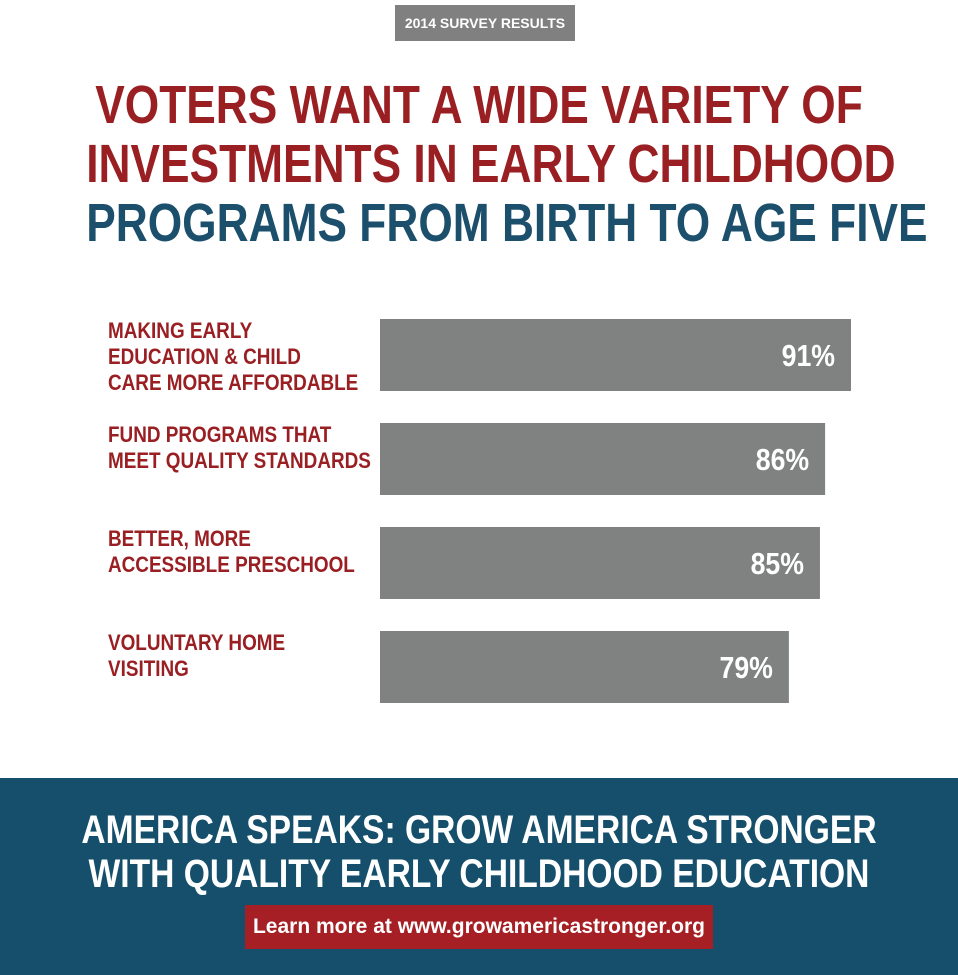 Image resolution: width=958 pixels, height=975 pixels. I want to click on category-label-1-line-3: CARE MORE AFFORDABLE, so click(233, 383).